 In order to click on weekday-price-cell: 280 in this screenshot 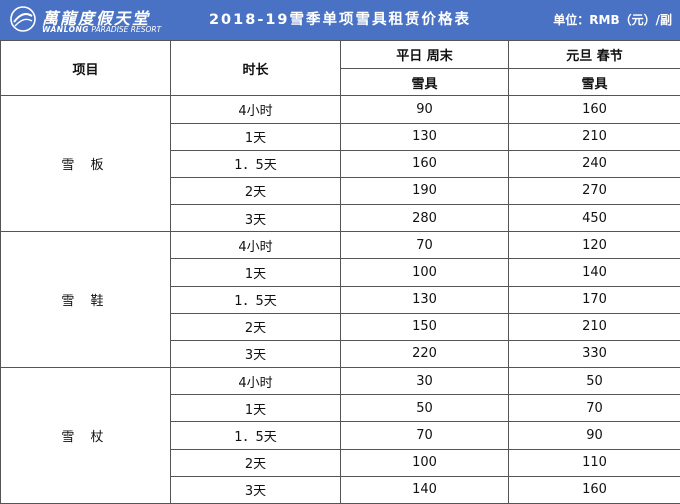, I will do `click(424, 218)`.